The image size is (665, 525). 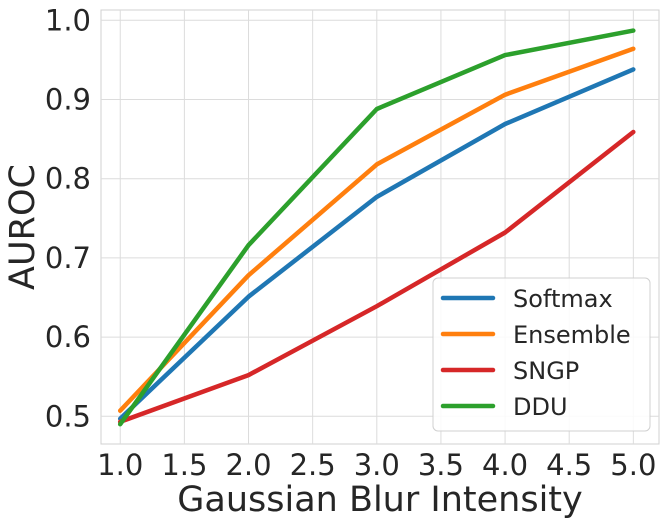 I want to click on x-tick-label: 1.5, so click(x=184, y=465).